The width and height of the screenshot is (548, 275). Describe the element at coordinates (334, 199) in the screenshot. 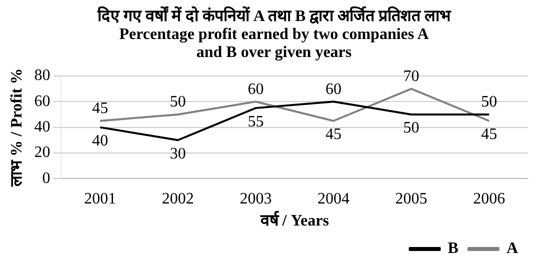

I see `x-tick-label: 2004` at that location.